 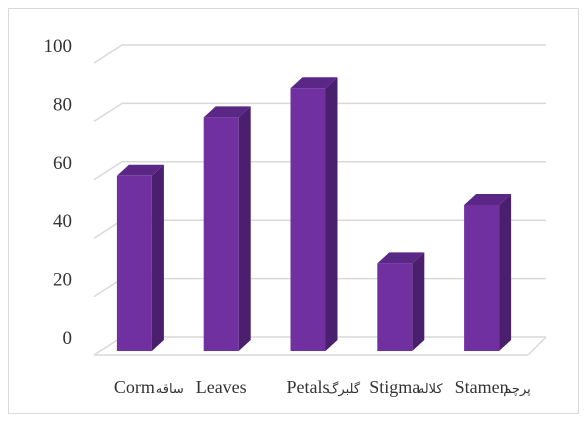 I want to click on x-category-sublabel: پرچم, so click(x=517, y=389).